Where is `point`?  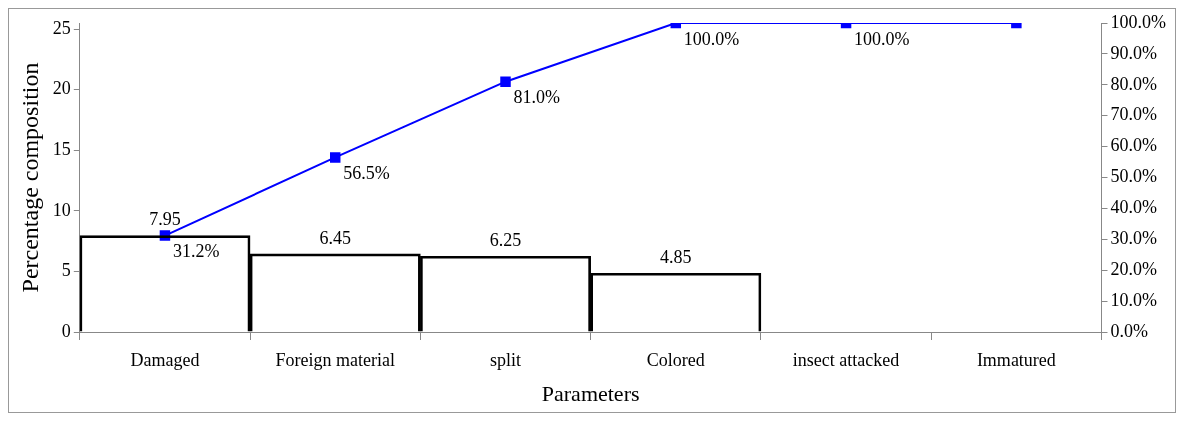 point is located at coordinates (335, 157).